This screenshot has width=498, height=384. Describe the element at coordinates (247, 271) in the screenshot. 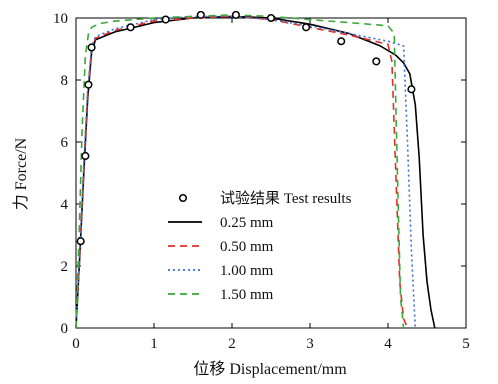

I see `legend-label-3: 1.00 mm` at that location.